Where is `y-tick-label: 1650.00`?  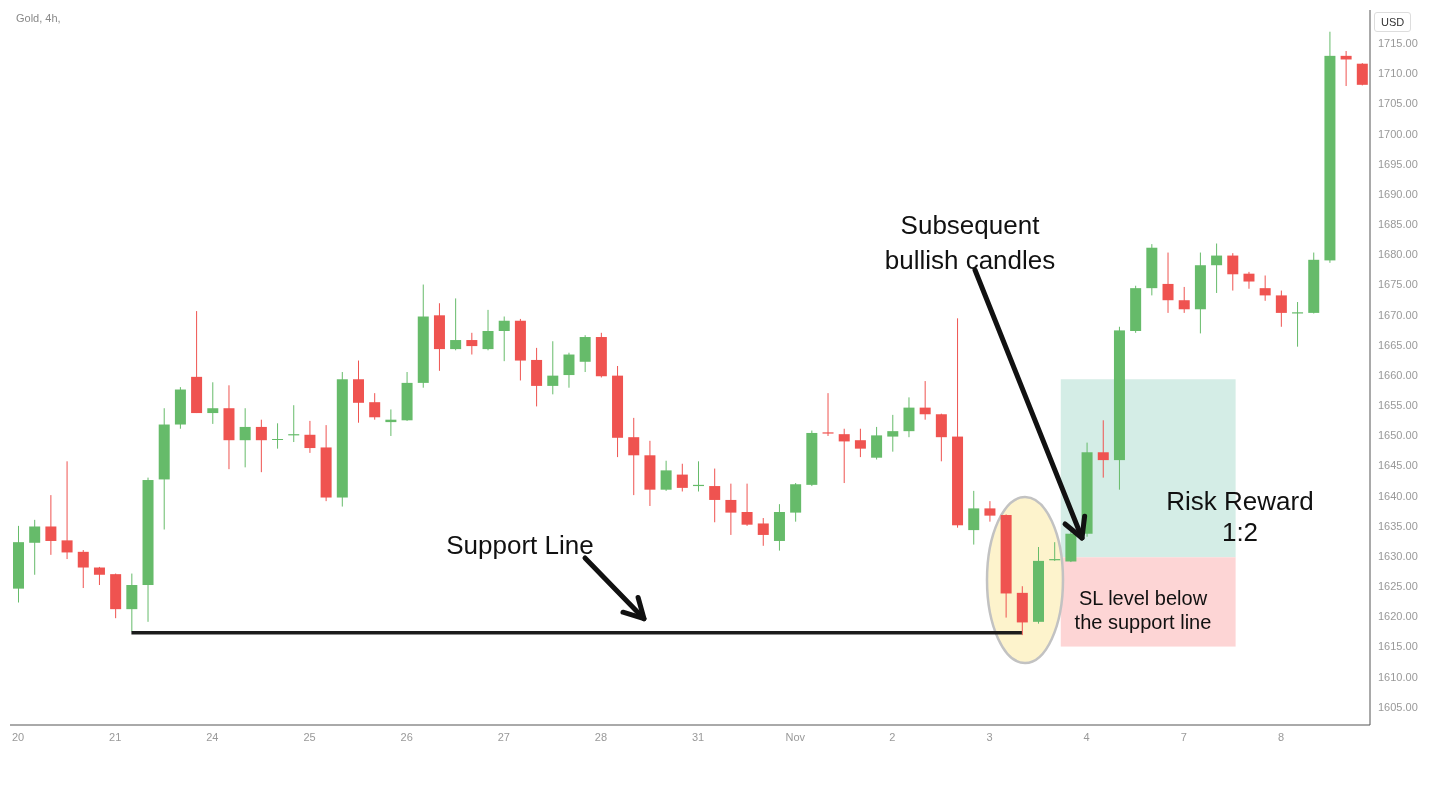 y-tick-label: 1650.00 is located at coordinates (1398, 435).